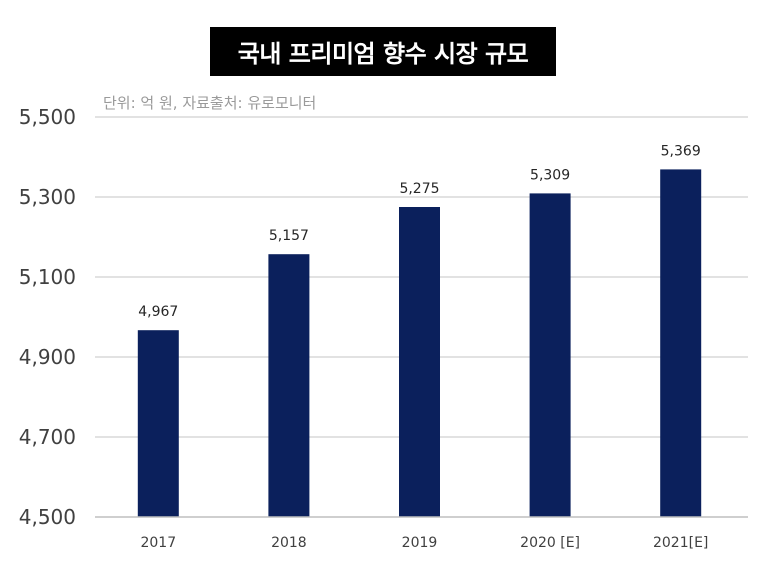  Describe the element at coordinates (47, 317) in the screenshot. I see `y-axis-tick-labels: 4,500 4,700 4,900 5,100 5,300 5,500` at that location.